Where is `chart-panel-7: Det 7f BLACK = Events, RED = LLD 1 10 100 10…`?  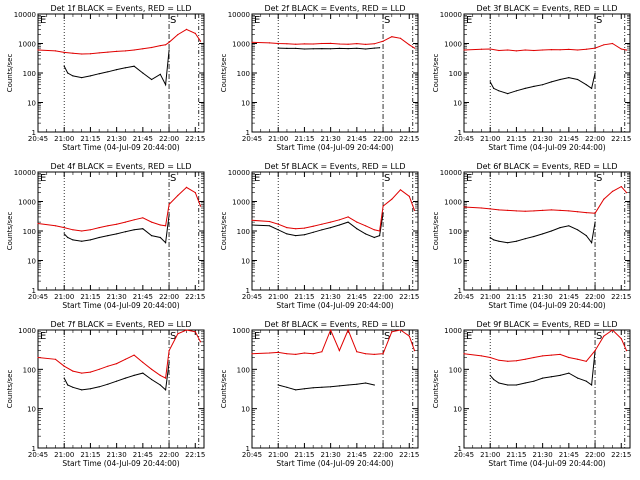
chart-panel-7: Det 7f BLACK = Events, RED = LLD 1 10 100 10… is located at coordinates (105, 394).